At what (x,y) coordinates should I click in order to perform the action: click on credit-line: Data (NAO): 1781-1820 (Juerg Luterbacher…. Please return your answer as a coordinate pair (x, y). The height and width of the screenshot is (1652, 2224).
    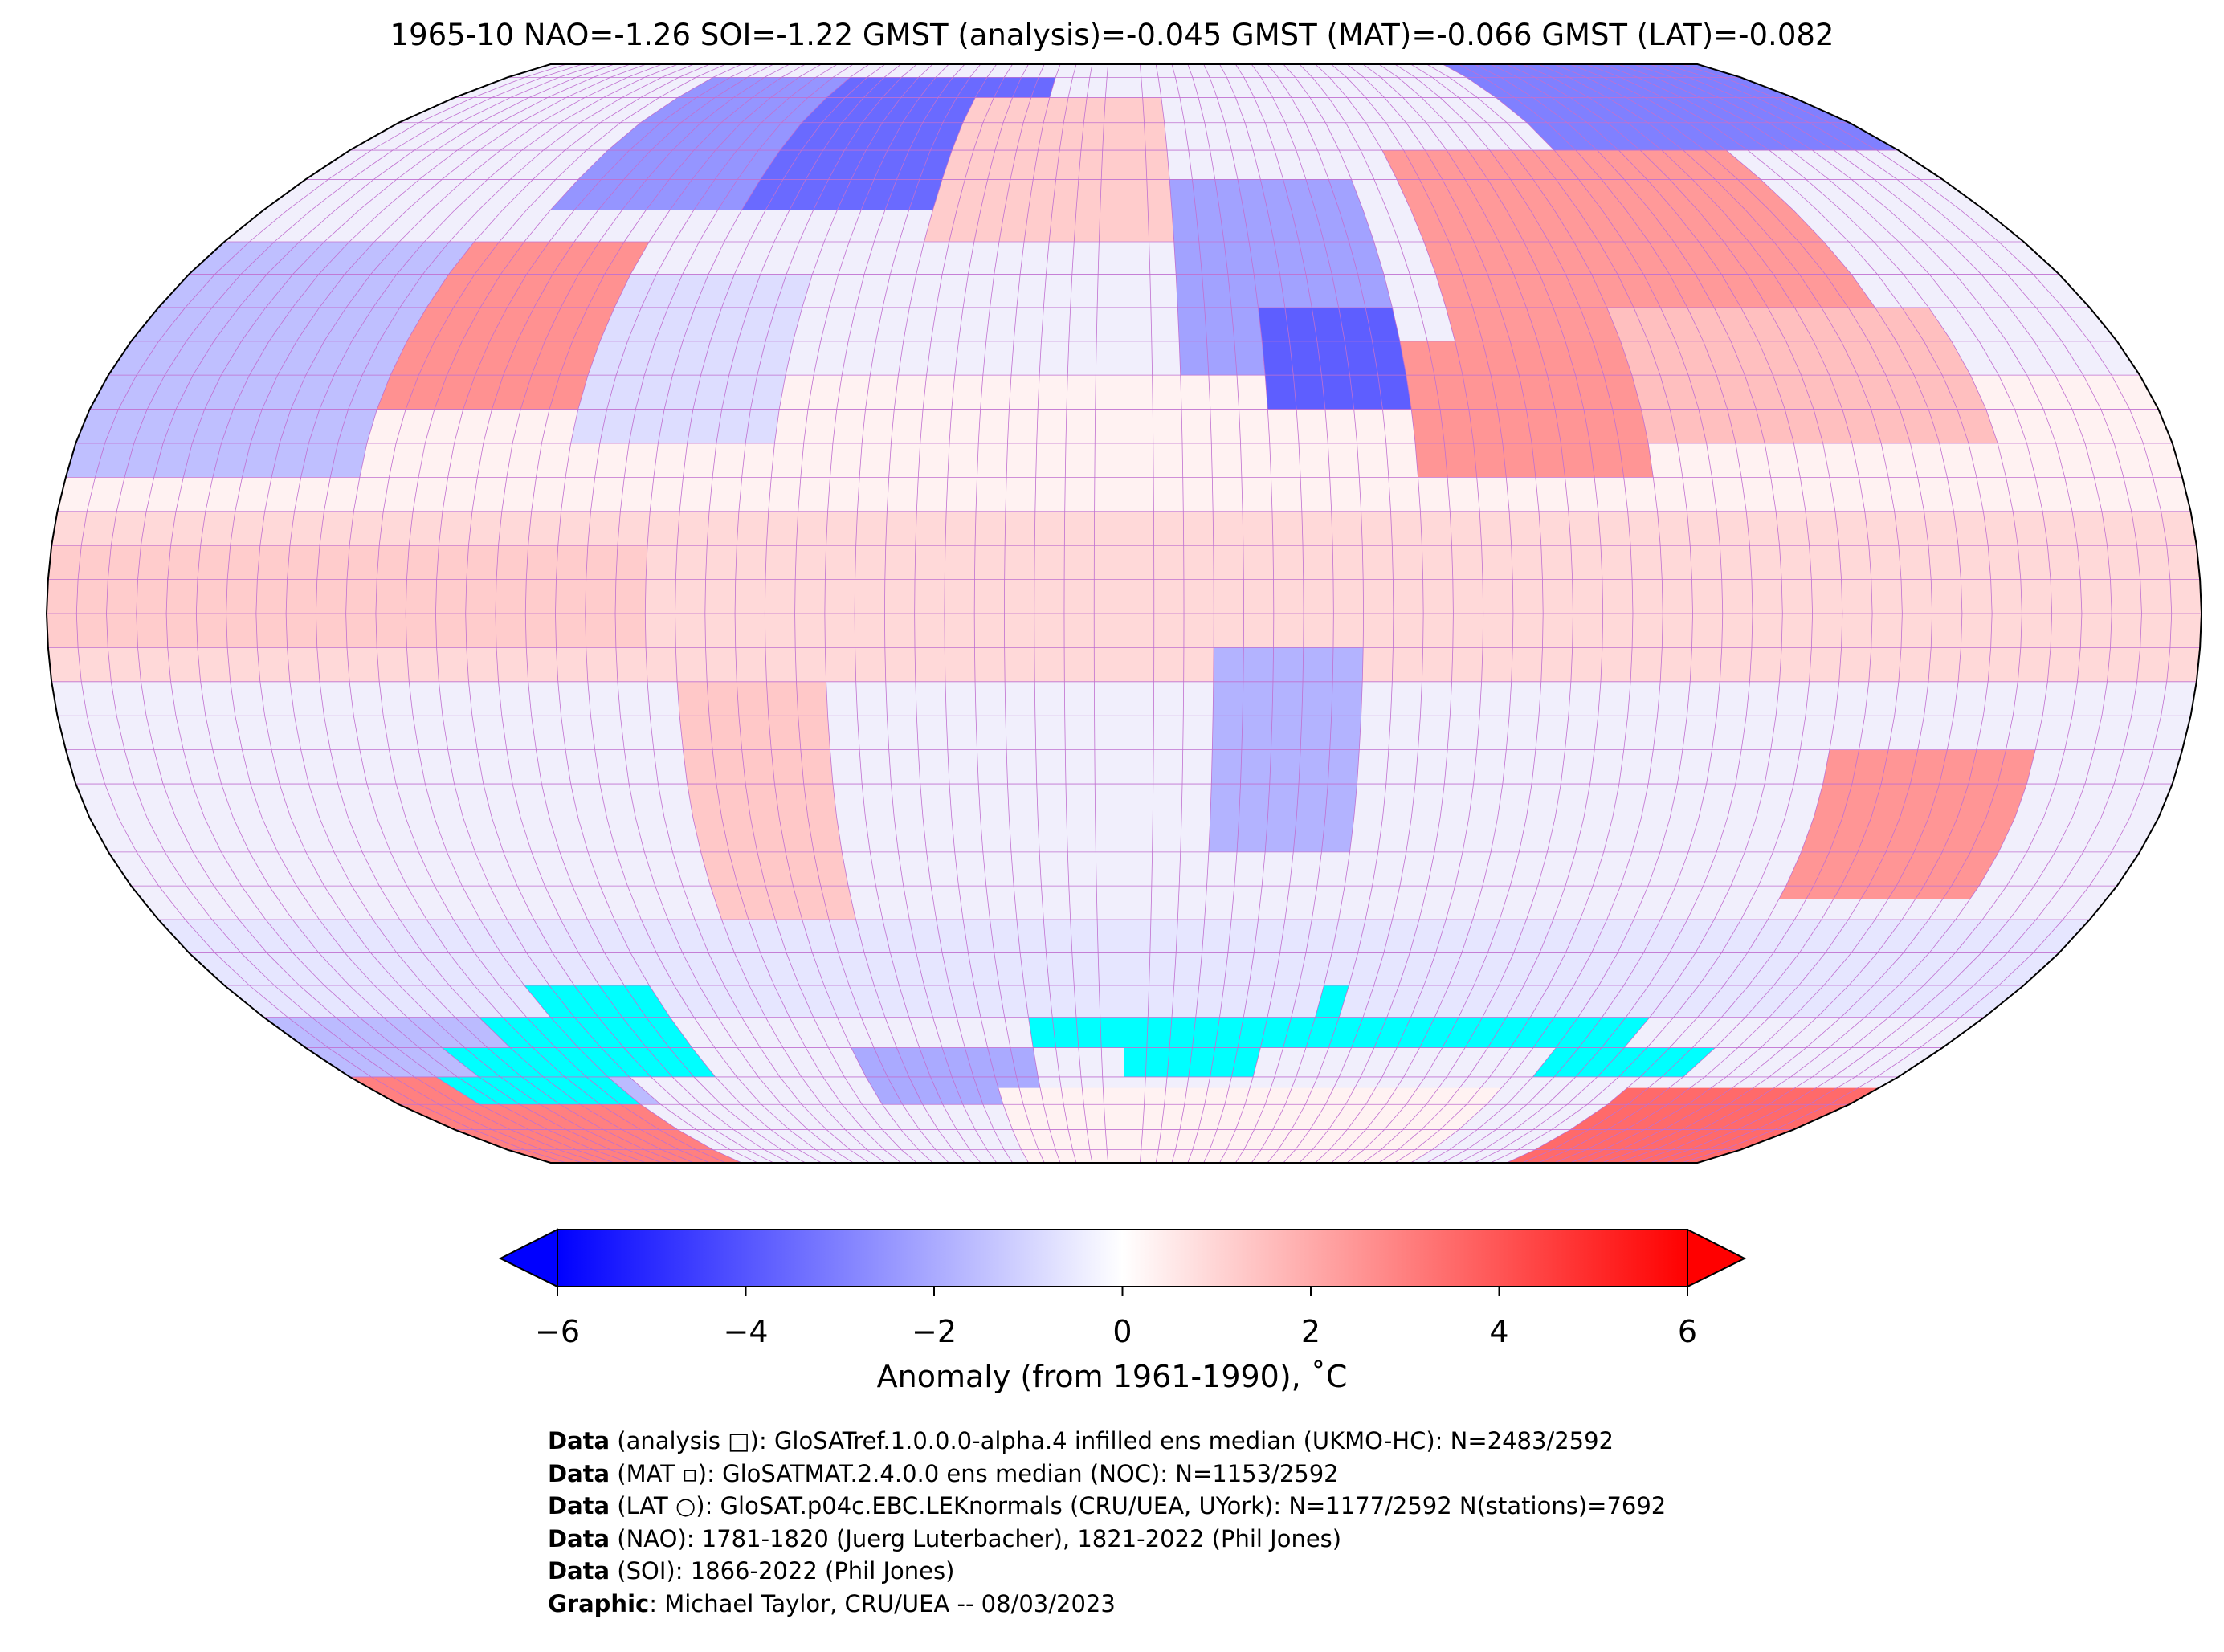
    Looking at the image, I should click on (945, 1538).